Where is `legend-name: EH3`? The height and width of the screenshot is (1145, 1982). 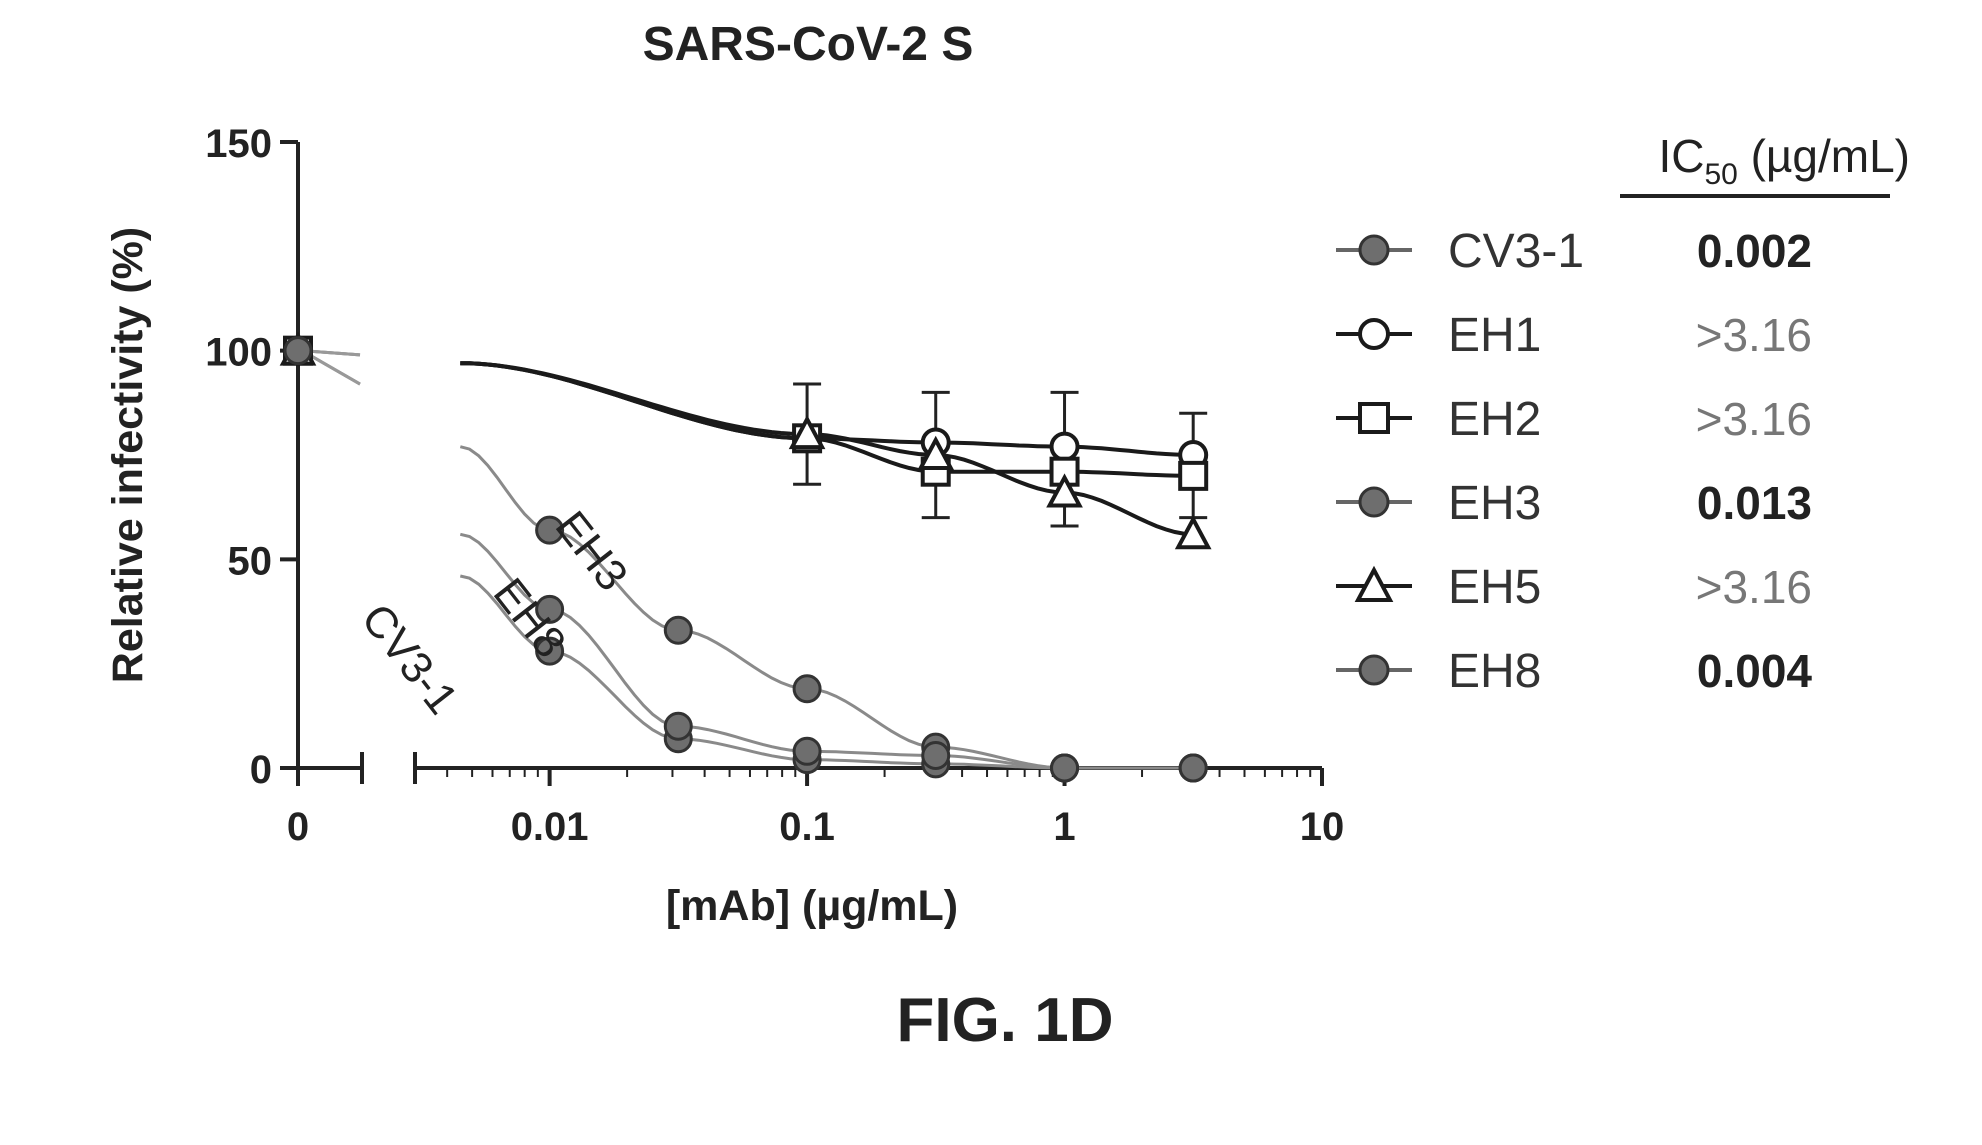
legend-name: EH3 is located at coordinates (1494, 503).